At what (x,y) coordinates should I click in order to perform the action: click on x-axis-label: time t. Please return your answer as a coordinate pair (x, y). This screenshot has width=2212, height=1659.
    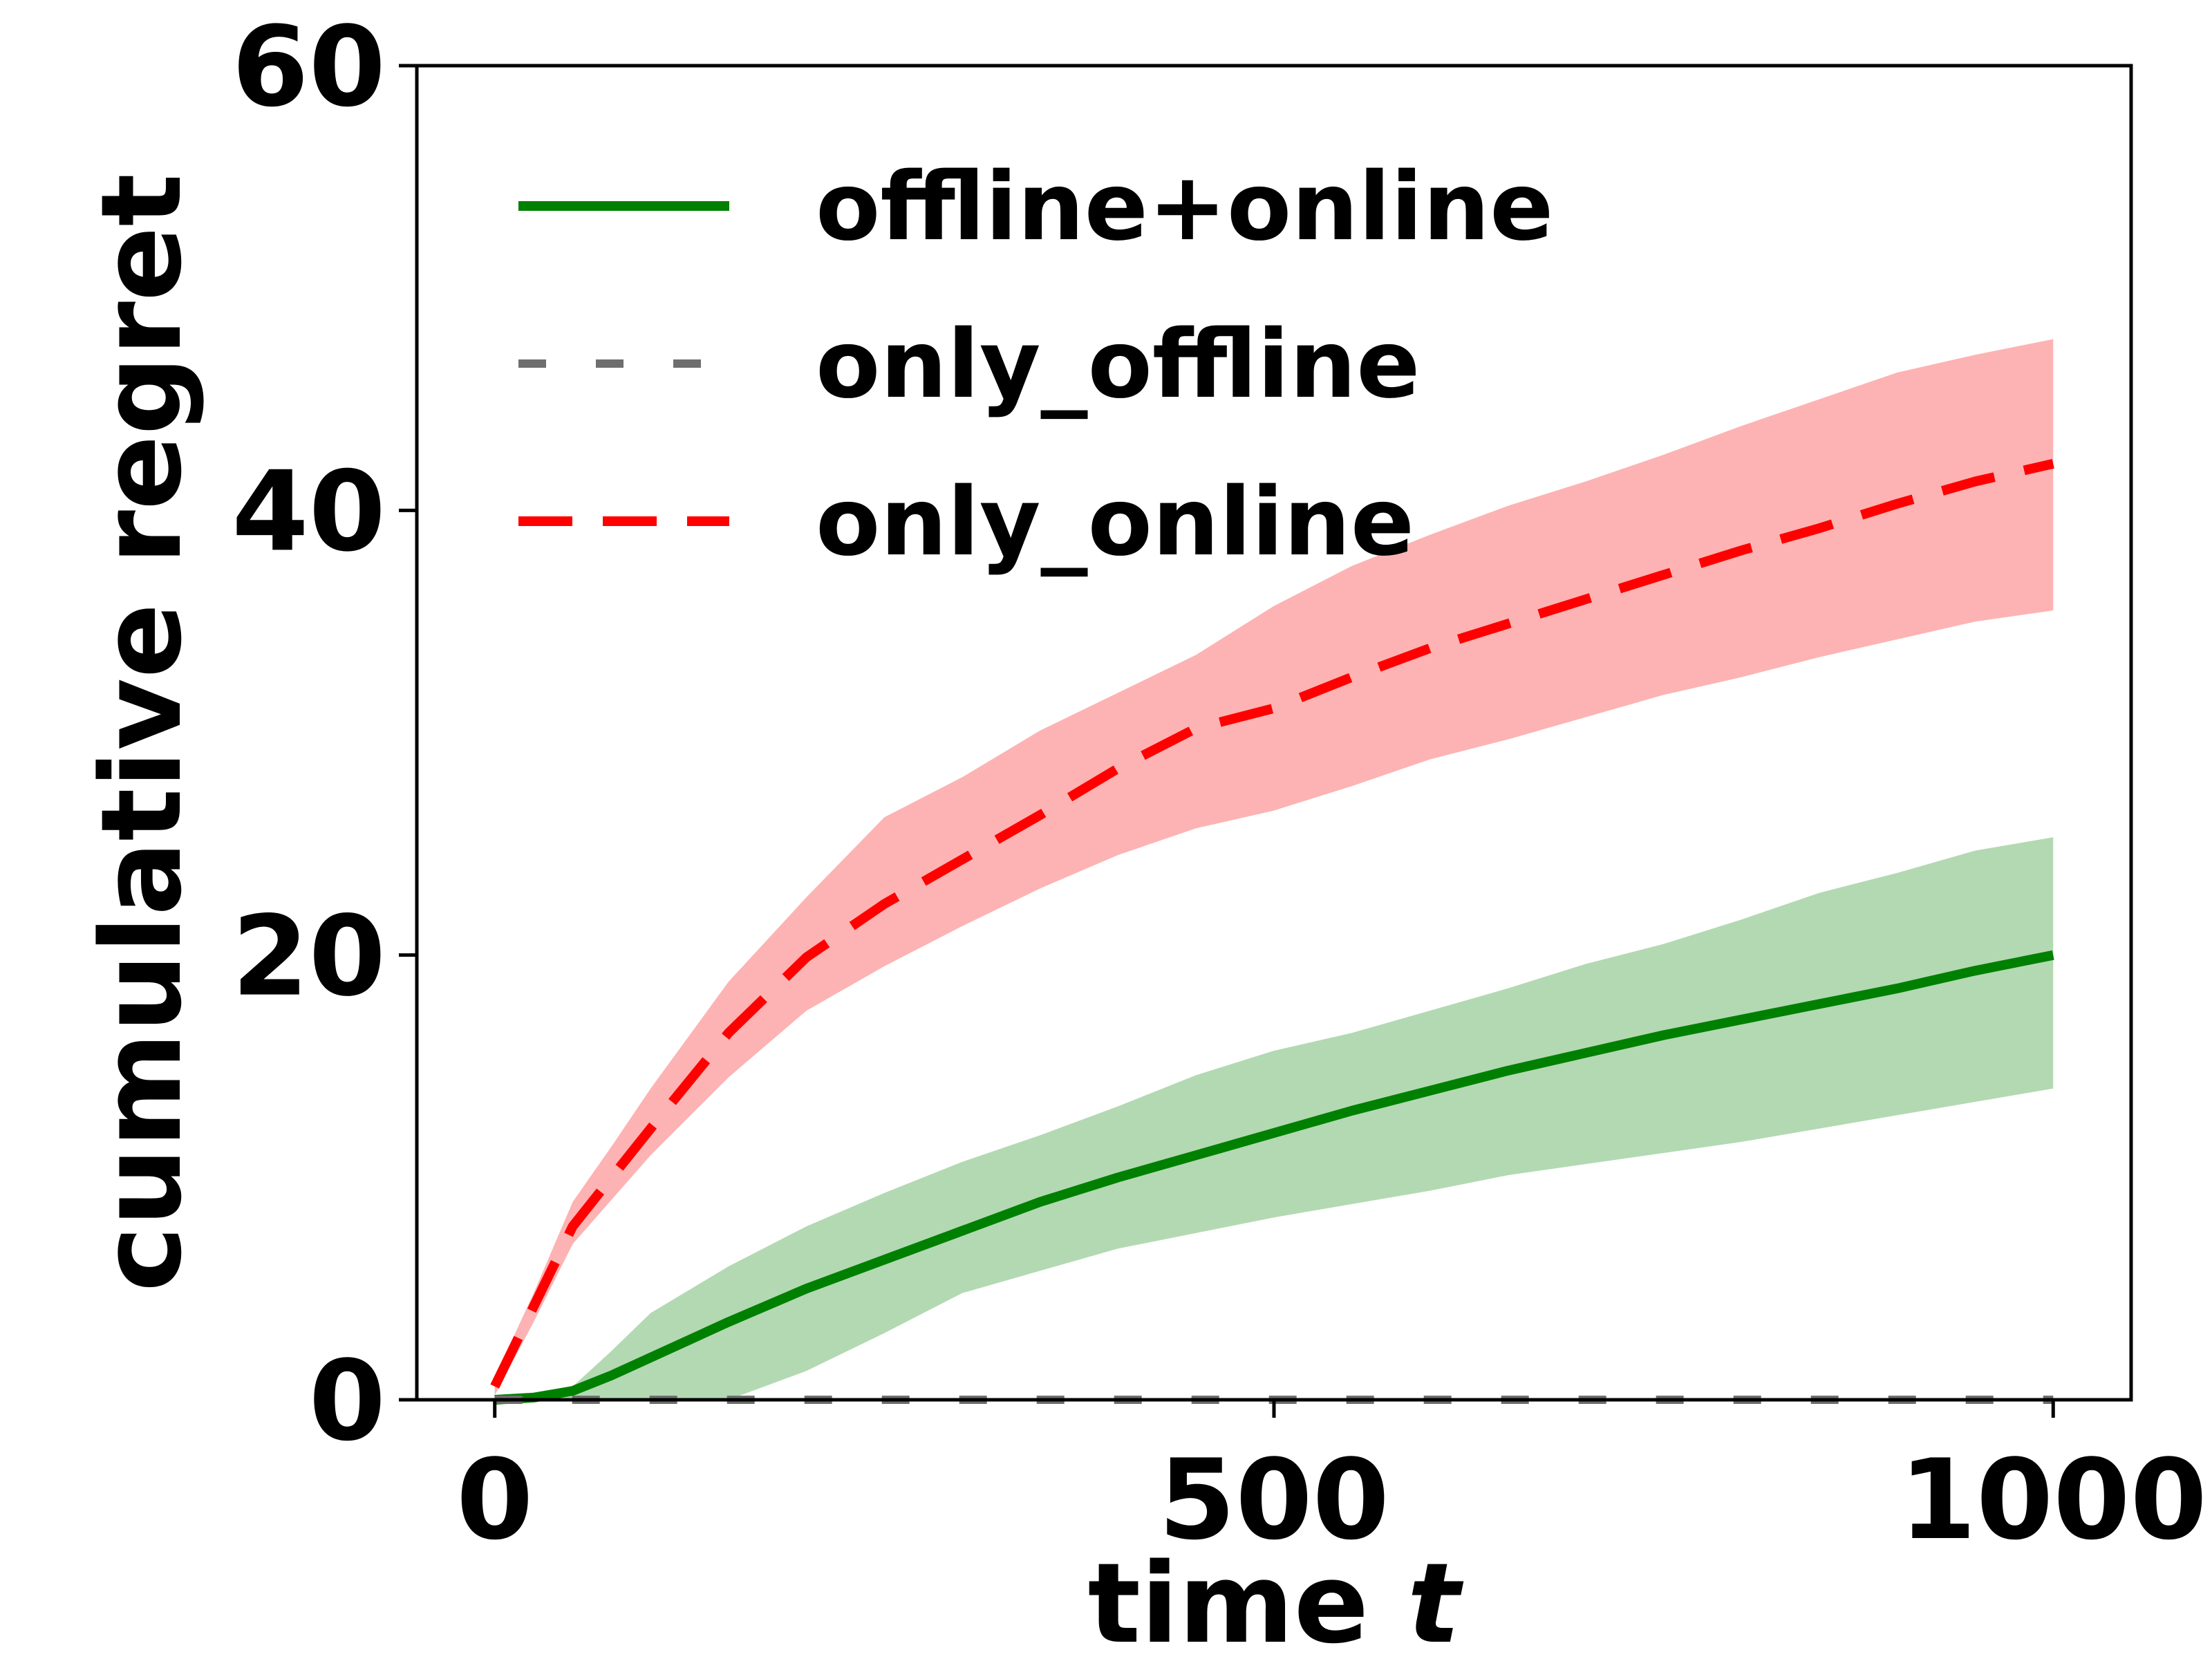
    Looking at the image, I should click on (1276, 1599).